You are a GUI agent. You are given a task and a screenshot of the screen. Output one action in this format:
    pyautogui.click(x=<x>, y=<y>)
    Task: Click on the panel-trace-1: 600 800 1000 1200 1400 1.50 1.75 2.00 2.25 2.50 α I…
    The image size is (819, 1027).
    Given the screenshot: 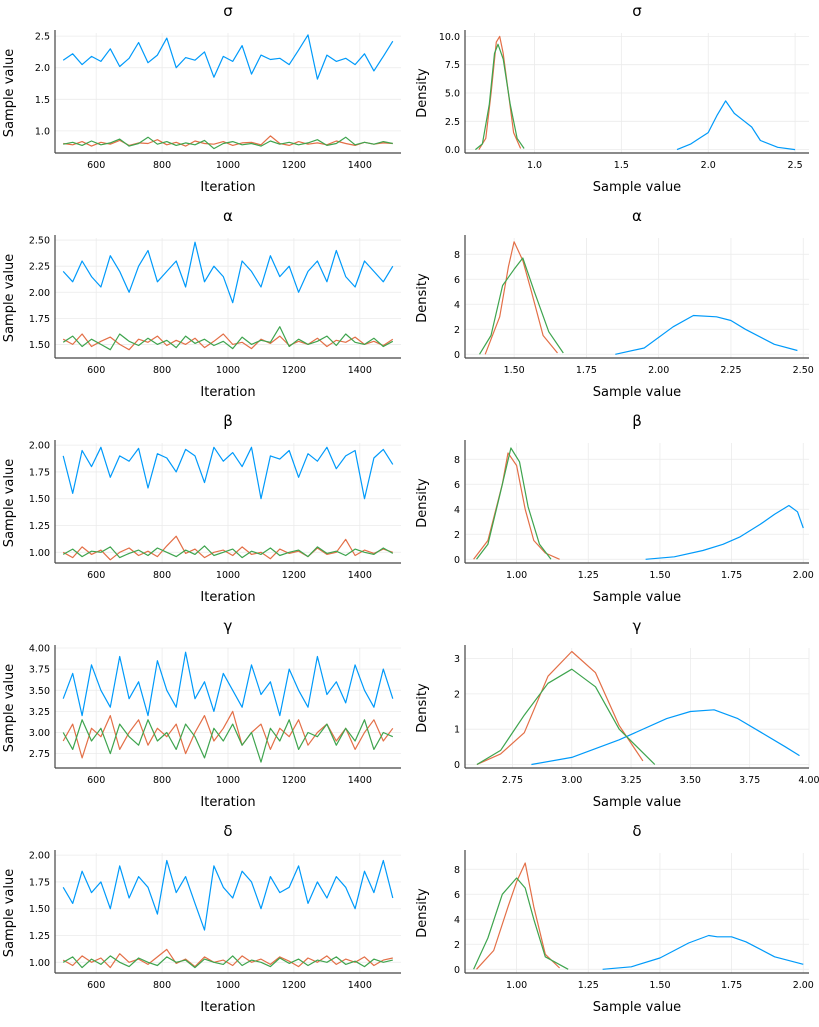 What is the action you would take?
    pyautogui.click(x=201, y=303)
    